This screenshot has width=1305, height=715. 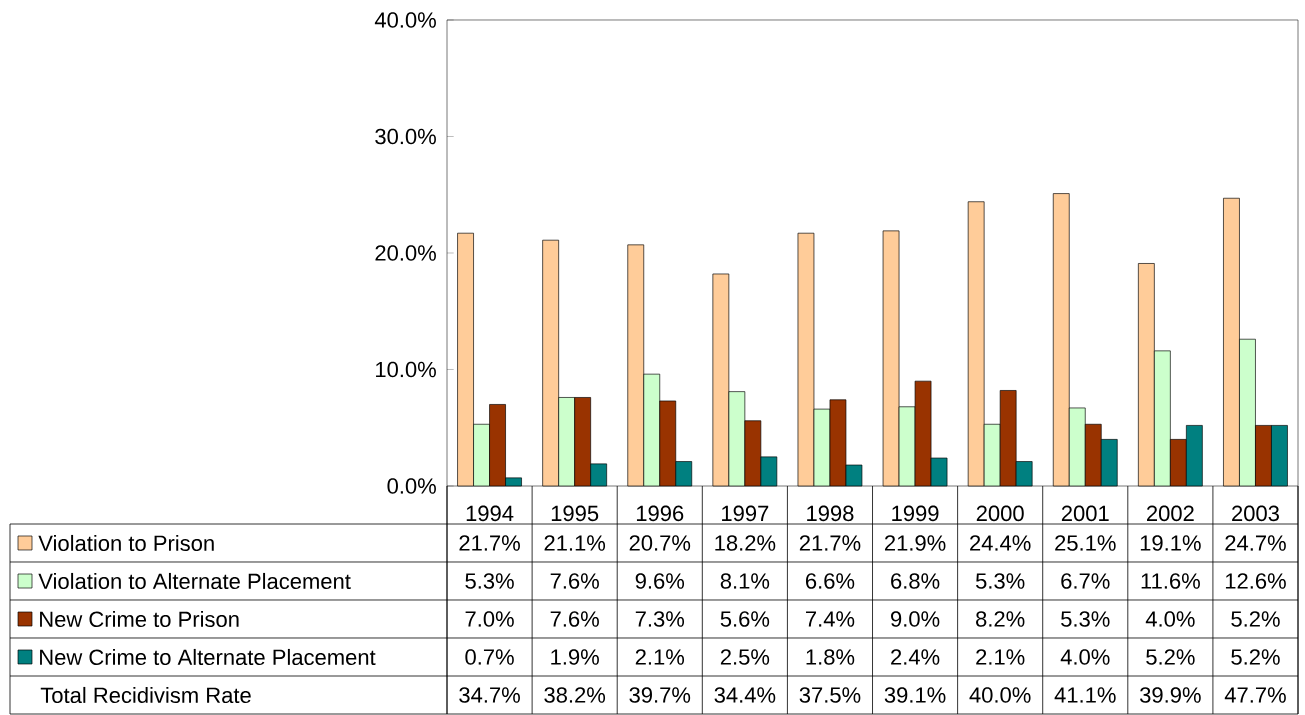 What do you see at coordinates (830, 657) in the screenshot?
I see `data-label: 1.8%` at bounding box center [830, 657].